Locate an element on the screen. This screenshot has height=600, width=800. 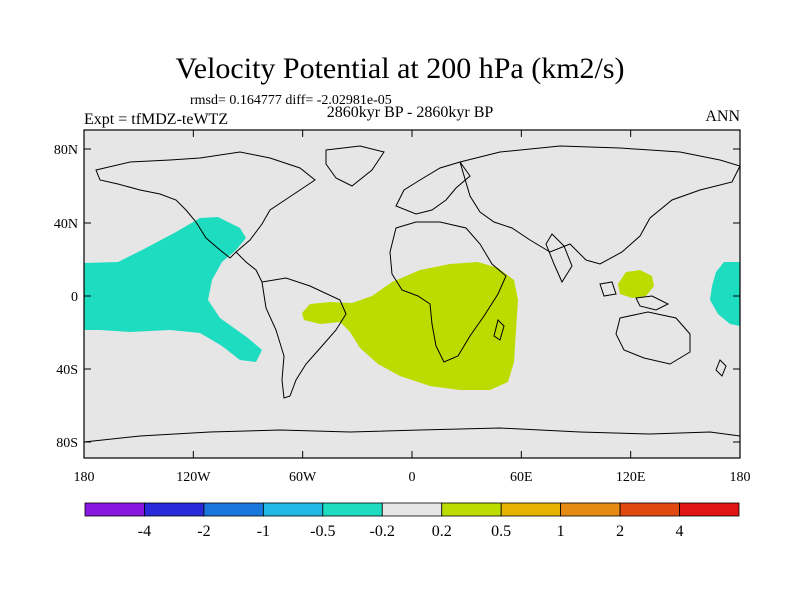
period-label: 2860kyr BP - 2860kyr BP is located at coordinates (410, 112).